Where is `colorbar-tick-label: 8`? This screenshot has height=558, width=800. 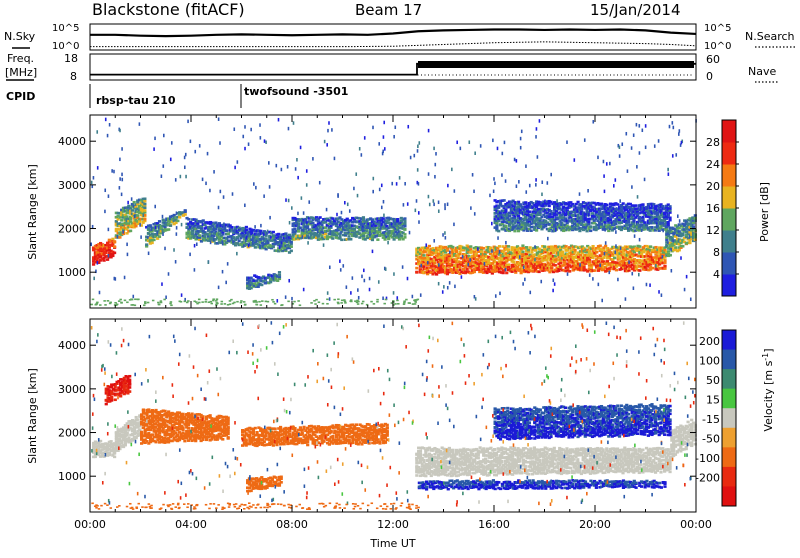
colorbar-tick-label: 8 is located at coordinates (716, 252).